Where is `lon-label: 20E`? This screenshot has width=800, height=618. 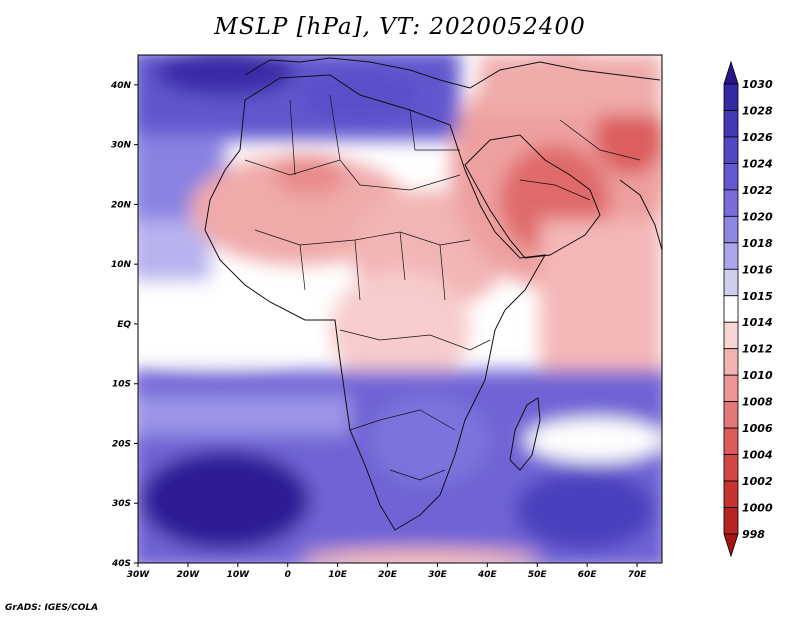 lon-label: 20E is located at coordinates (388, 575).